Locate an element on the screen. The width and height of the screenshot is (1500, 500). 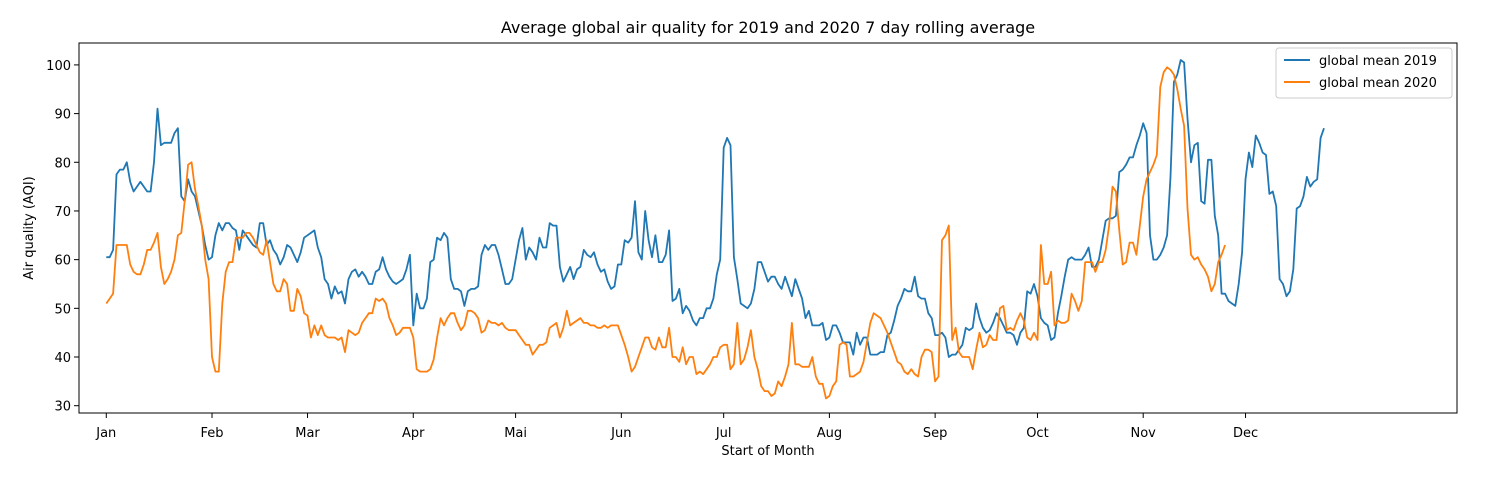
x-axis: Jan Feb Mar Apr Mai Jun Jul Aug Sep Oct Nov Dec is located at coordinates (676, 427).